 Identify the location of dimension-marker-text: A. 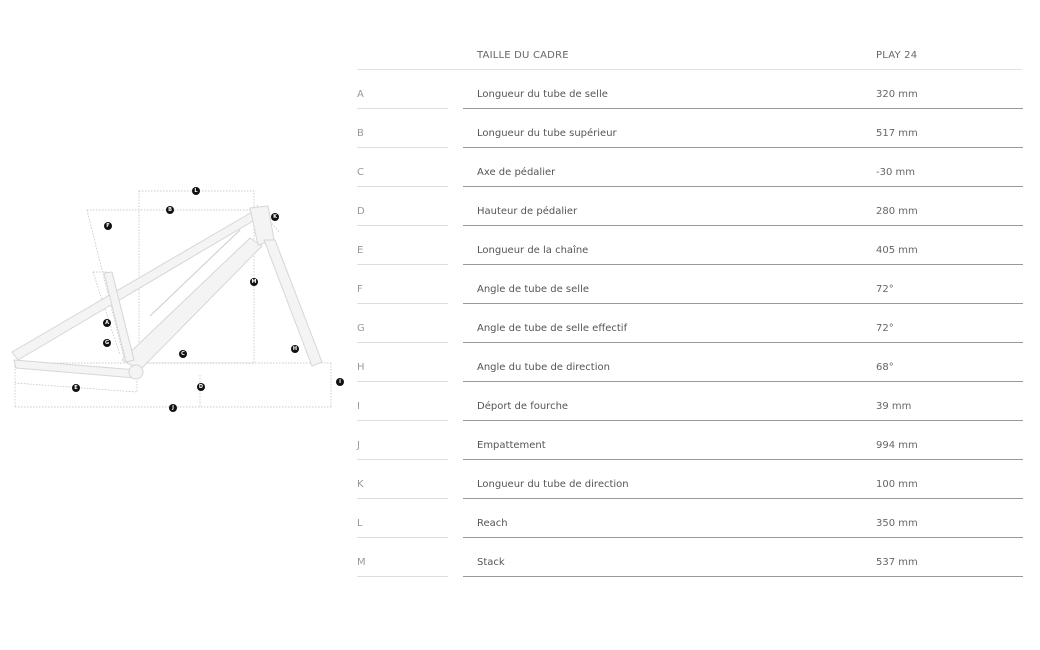
(107, 323).